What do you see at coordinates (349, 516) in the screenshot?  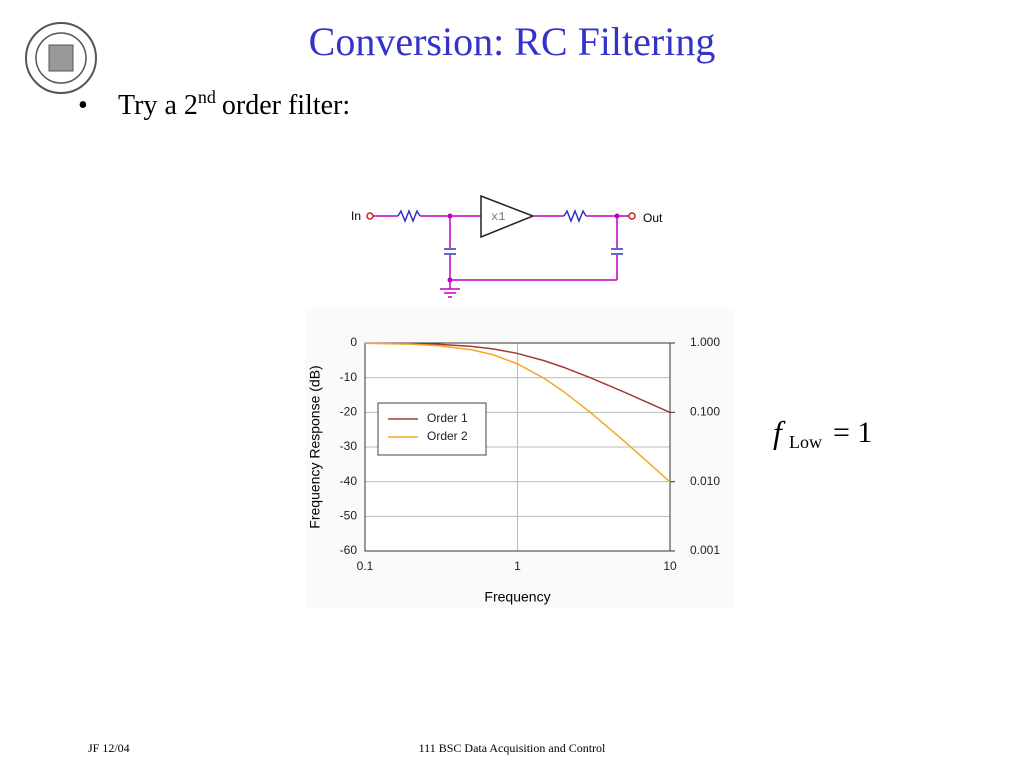 I see `y-tick-label: -50` at bounding box center [349, 516].